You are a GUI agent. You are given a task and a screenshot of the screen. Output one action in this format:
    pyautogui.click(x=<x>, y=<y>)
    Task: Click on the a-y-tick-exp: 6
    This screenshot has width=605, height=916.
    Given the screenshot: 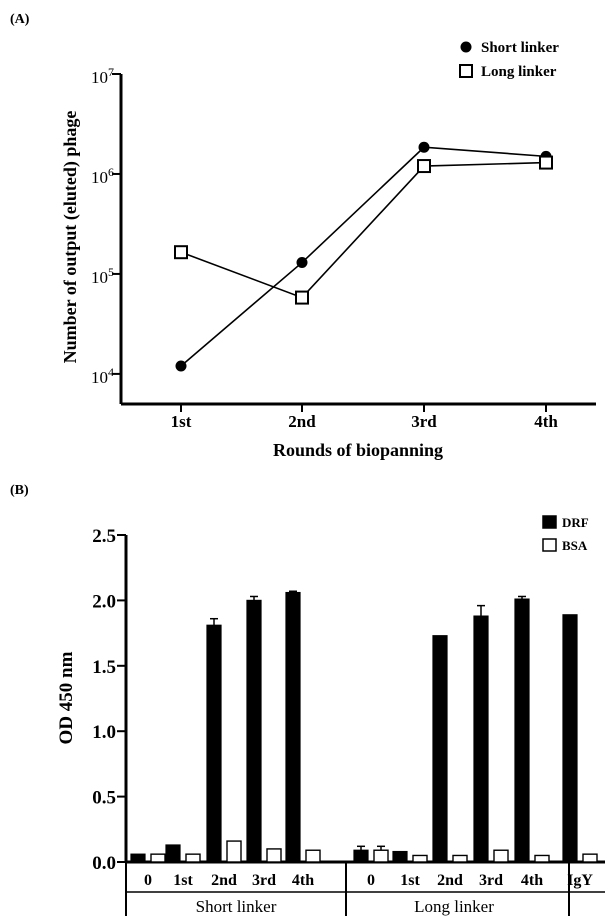 What is the action you would take?
    pyautogui.click(x=111, y=172)
    